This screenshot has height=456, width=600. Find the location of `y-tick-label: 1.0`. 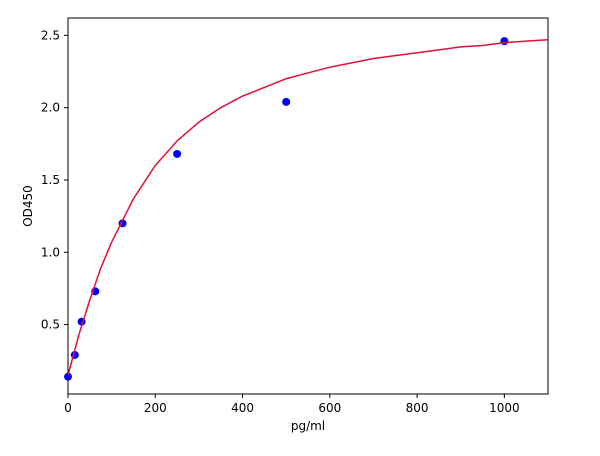

y-tick-label: 1.0 is located at coordinates (50, 252).